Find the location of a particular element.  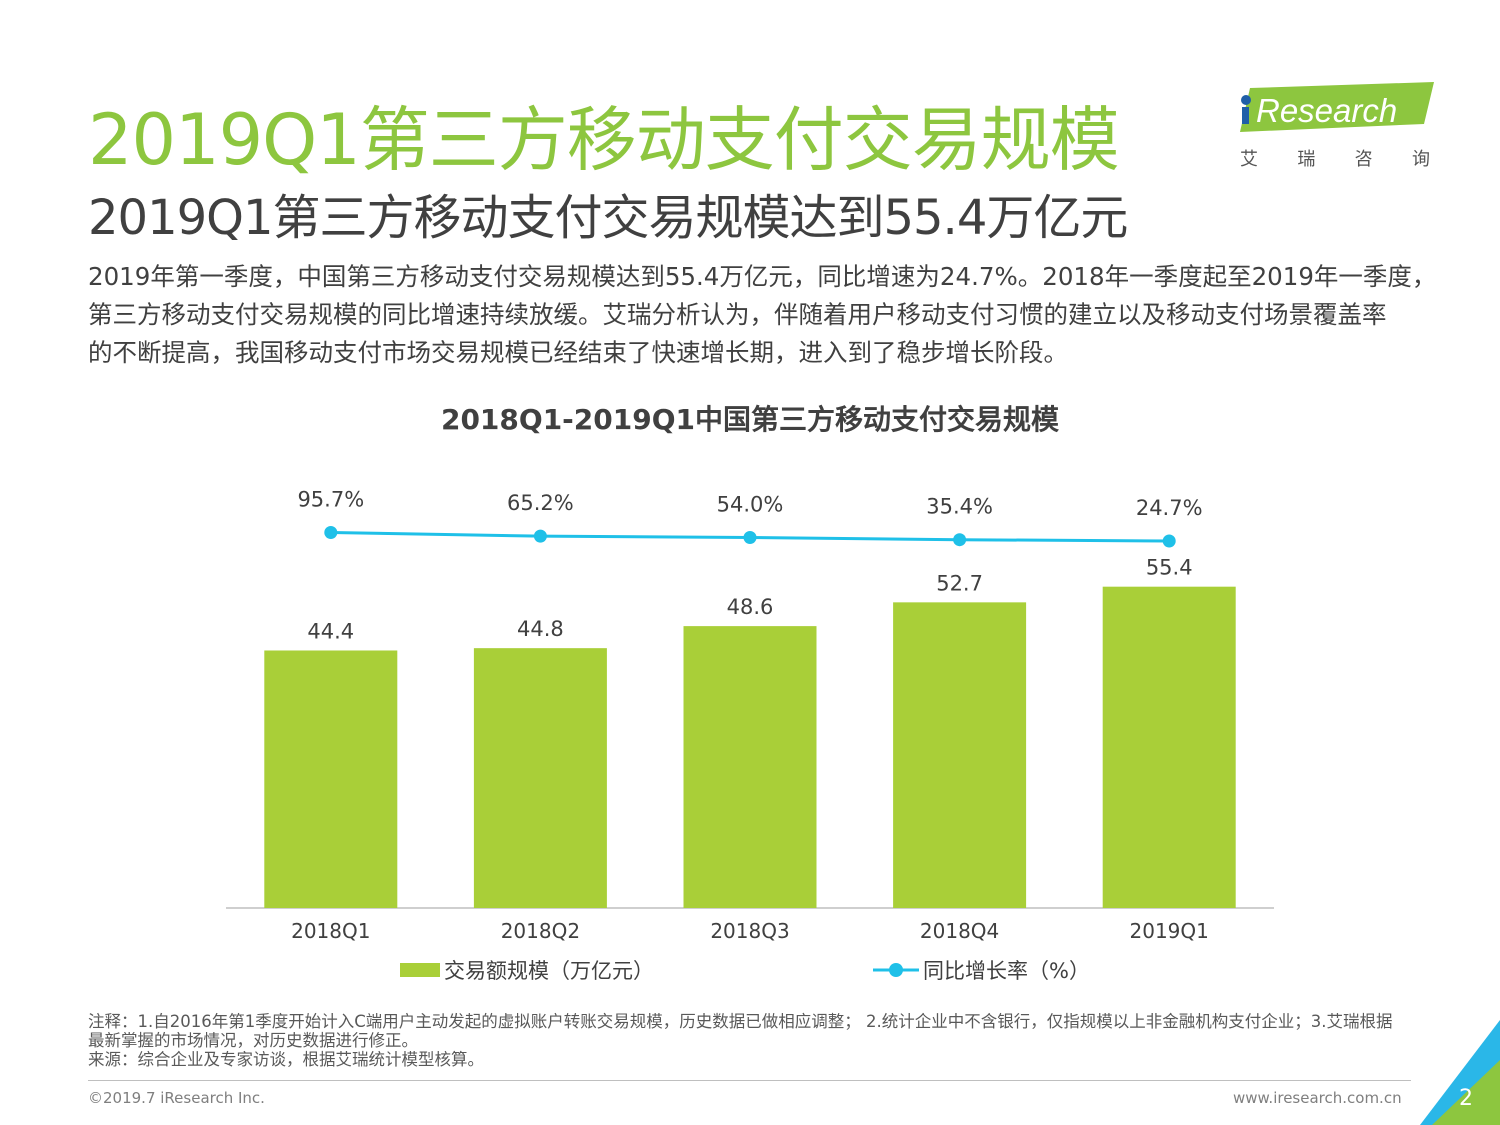

x-tick-label: 2018Q4 is located at coordinates (959, 931).